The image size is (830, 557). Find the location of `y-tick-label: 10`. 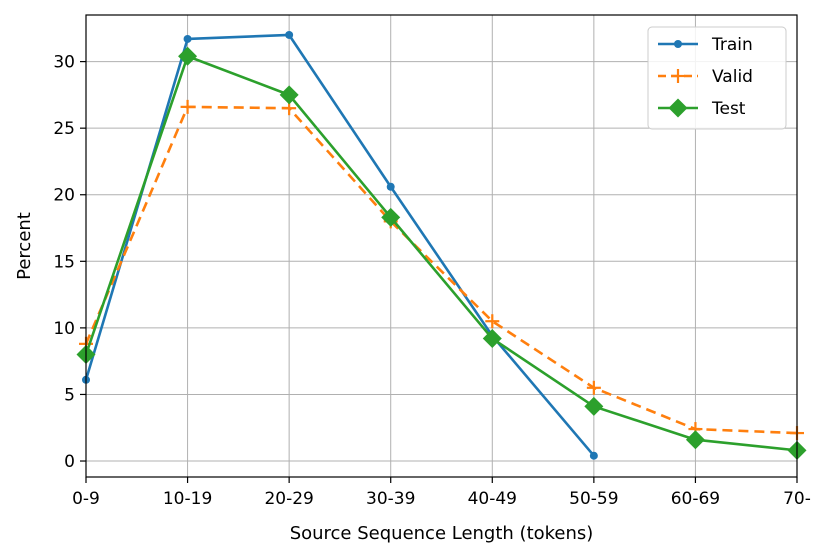

y-tick-label: 10 is located at coordinates (64, 329).